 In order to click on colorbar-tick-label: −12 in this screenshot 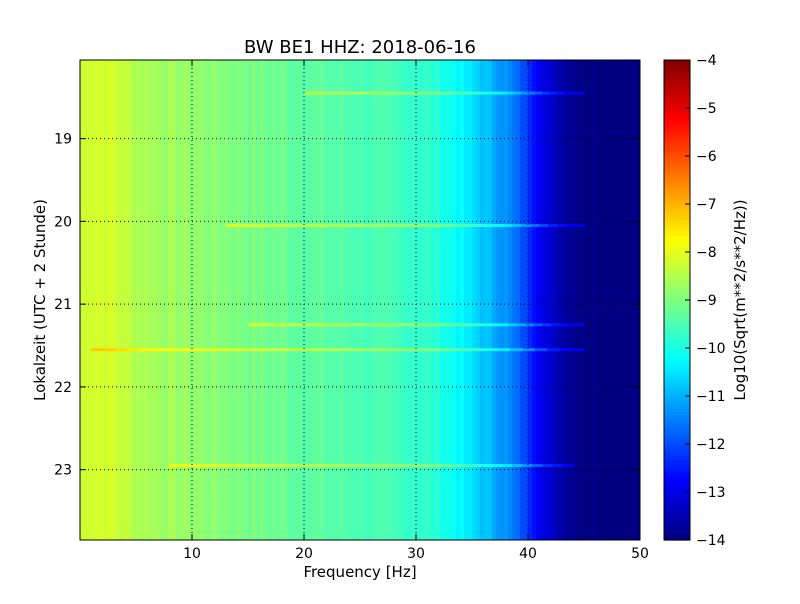, I will do `click(711, 445)`.